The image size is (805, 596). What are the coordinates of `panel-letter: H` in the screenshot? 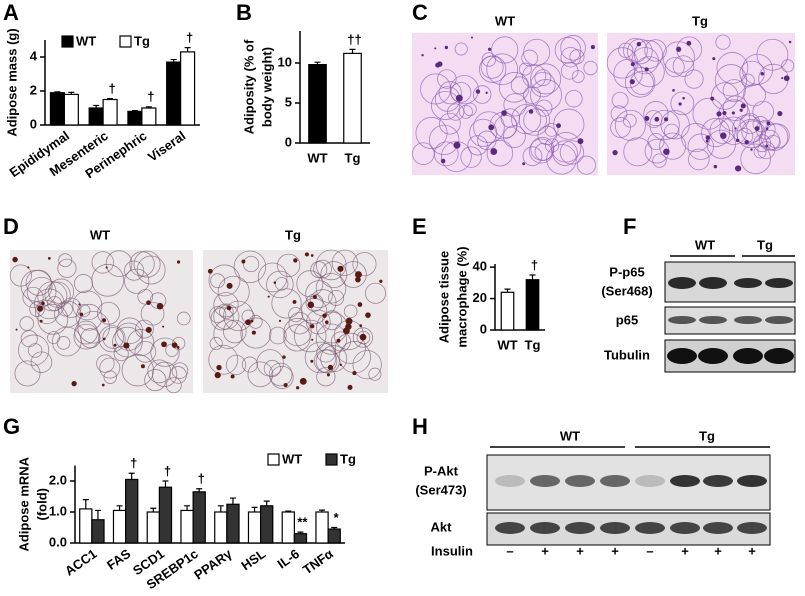 It's located at (420, 426).